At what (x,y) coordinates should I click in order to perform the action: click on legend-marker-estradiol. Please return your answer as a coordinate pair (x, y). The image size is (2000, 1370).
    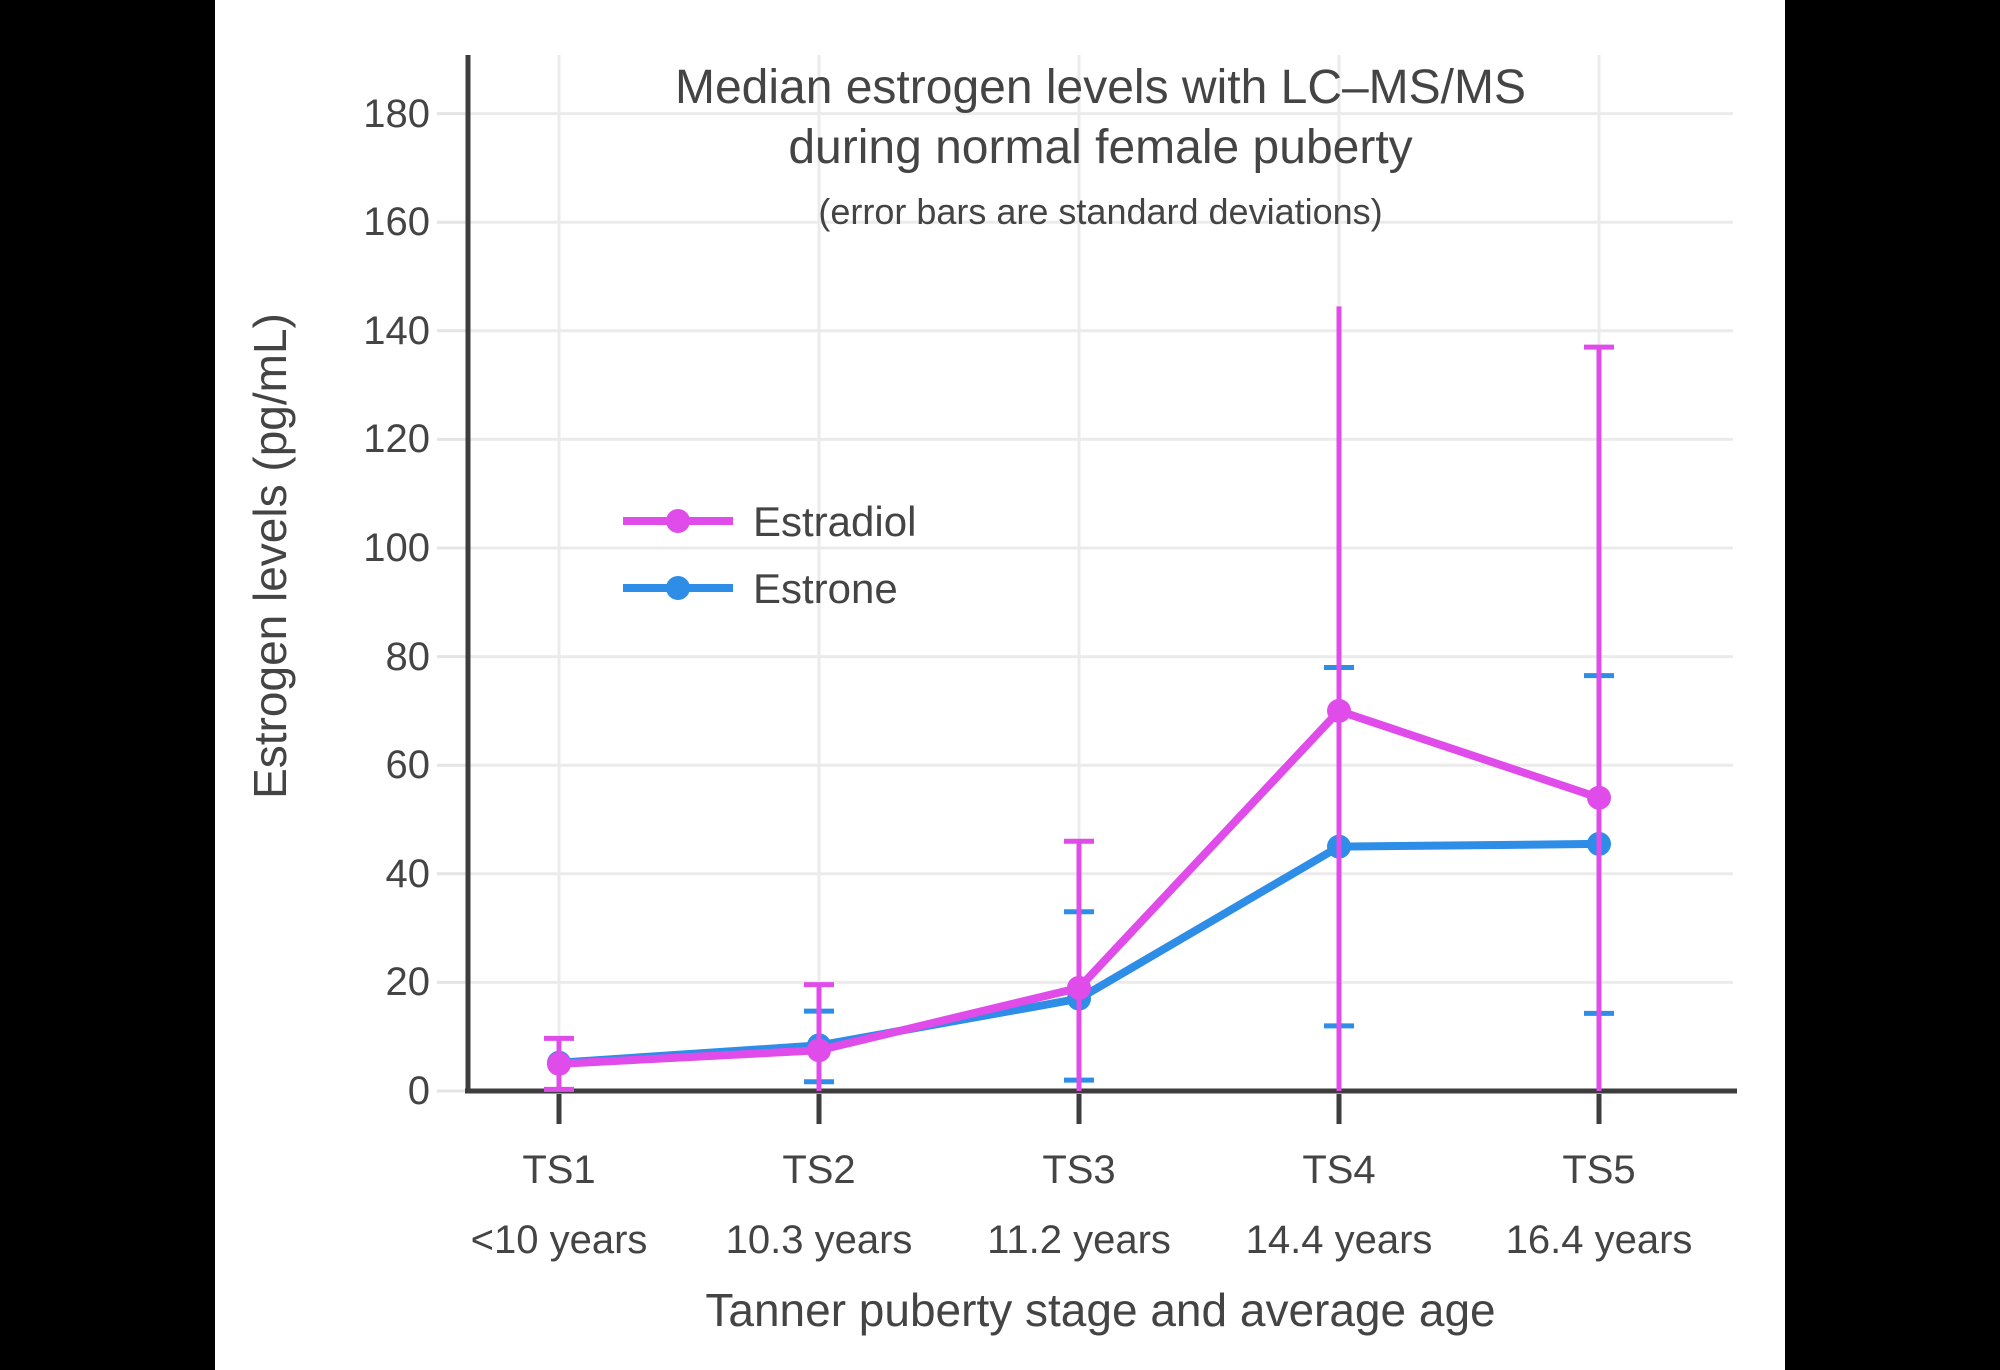
    Looking at the image, I should click on (678, 521).